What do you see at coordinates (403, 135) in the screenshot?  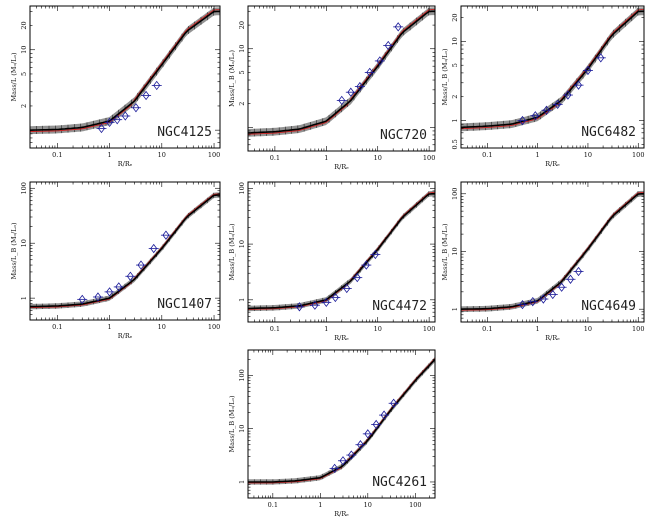 I see `panel-title: NGC720` at bounding box center [403, 135].